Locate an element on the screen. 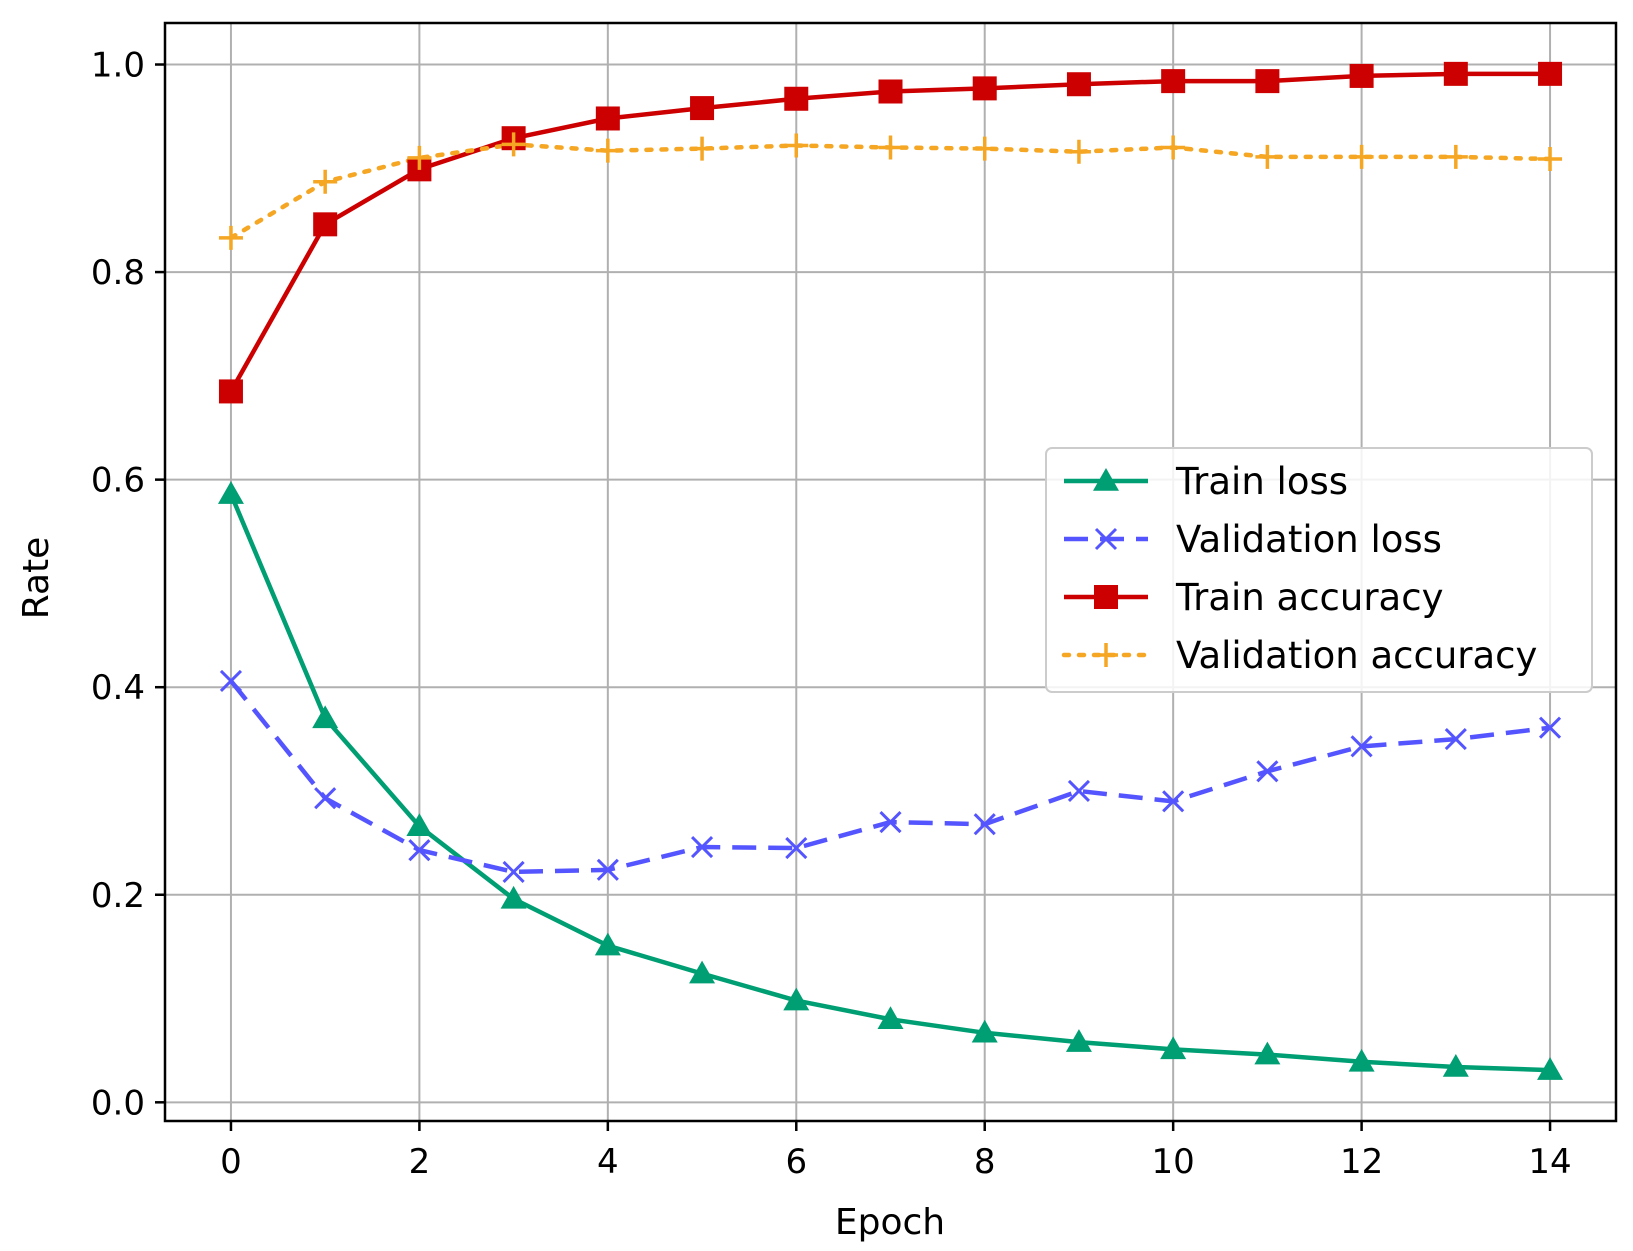 Image resolution: width=1633 pixels, height=1251 pixels. y-tick-label: 0.8 is located at coordinates (118, 273).